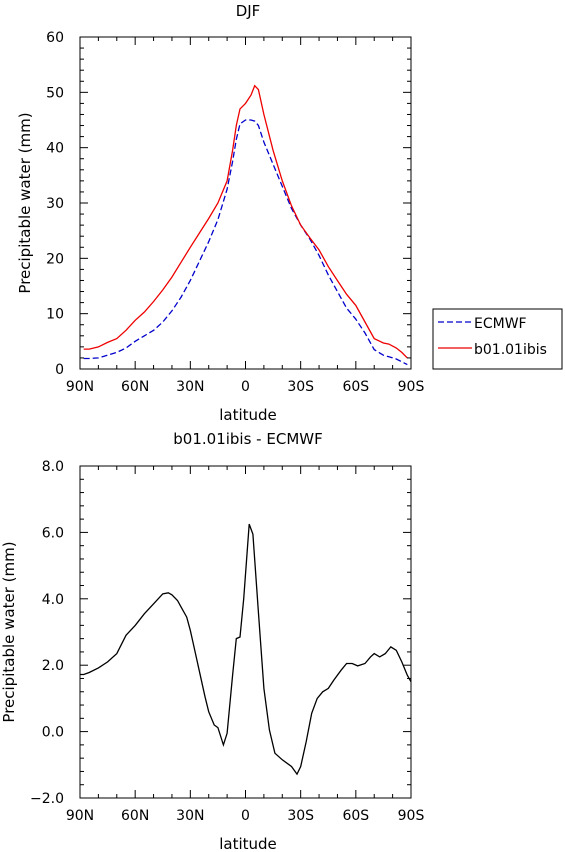  What do you see at coordinates (53, 666) in the screenshot?
I see `y-tick-label-bottom: 2.0` at bounding box center [53, 666].